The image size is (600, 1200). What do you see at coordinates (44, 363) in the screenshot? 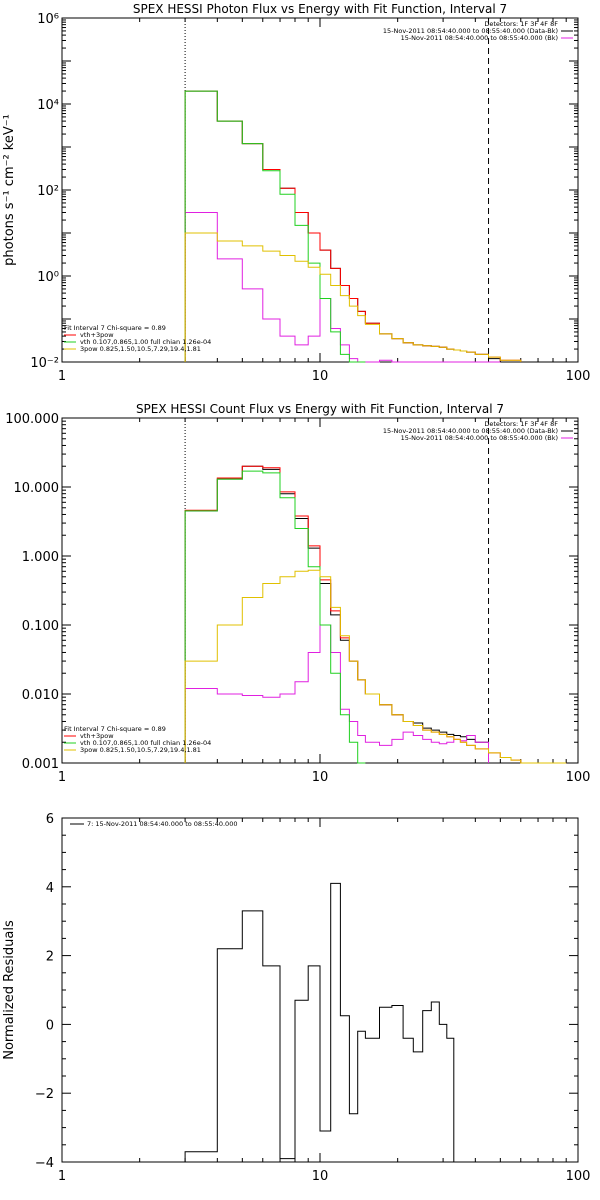
I see `y-tick-label: 10⁻²` at bounding box center [44, 363].